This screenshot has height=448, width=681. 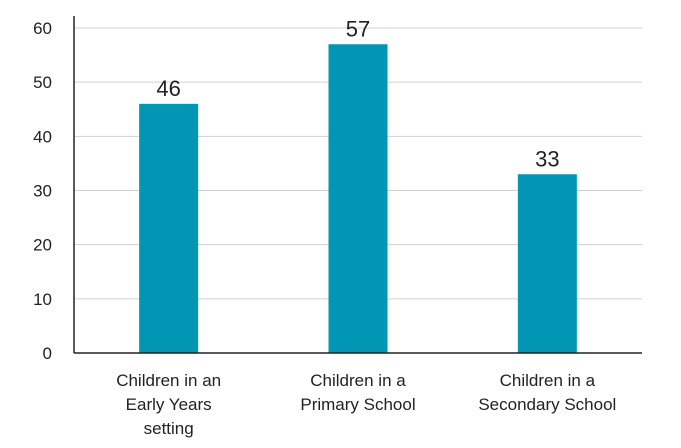 I want to click on y-tick-label: 30, so click(x=42, y=191).